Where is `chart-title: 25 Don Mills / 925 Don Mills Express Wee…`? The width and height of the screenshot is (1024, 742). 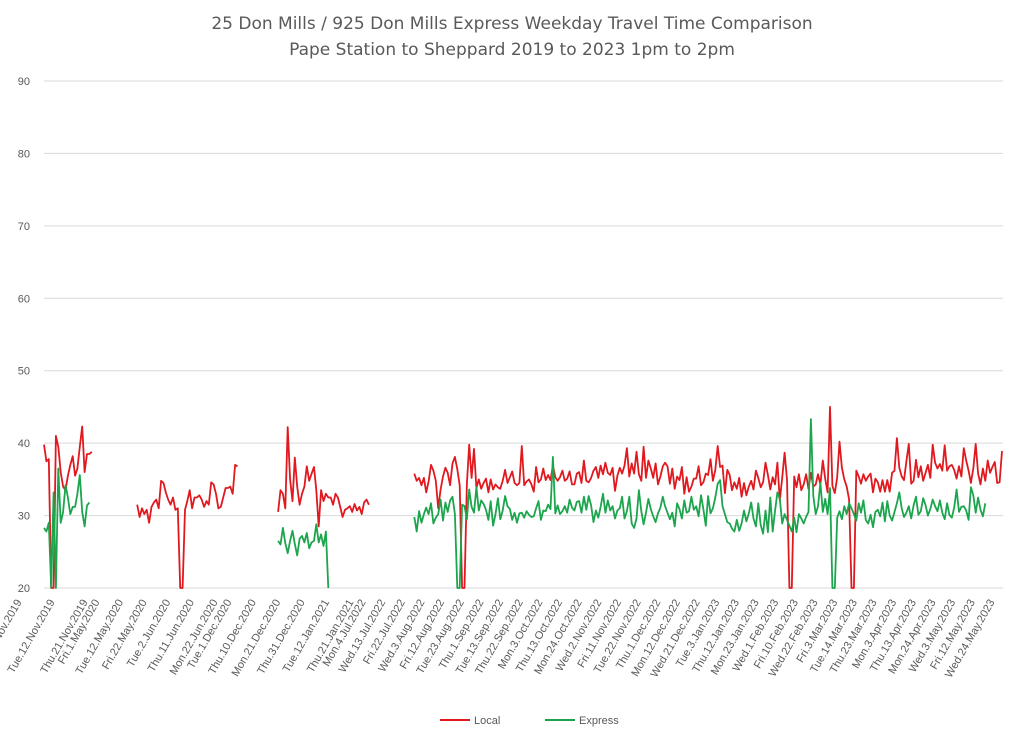
chart-title: 25 Don Mills / 925 Don Mills Express Wee… is located at coordinates (512, 24).